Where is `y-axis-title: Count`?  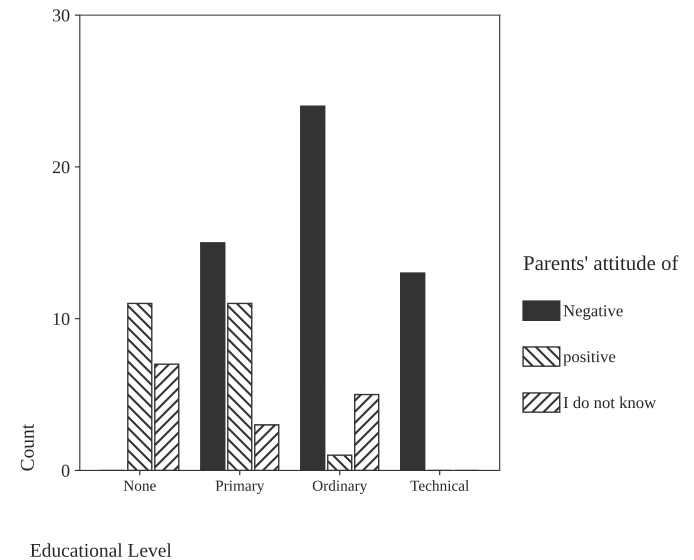
y-axis-title: Count is located at coordinates (27, 447).